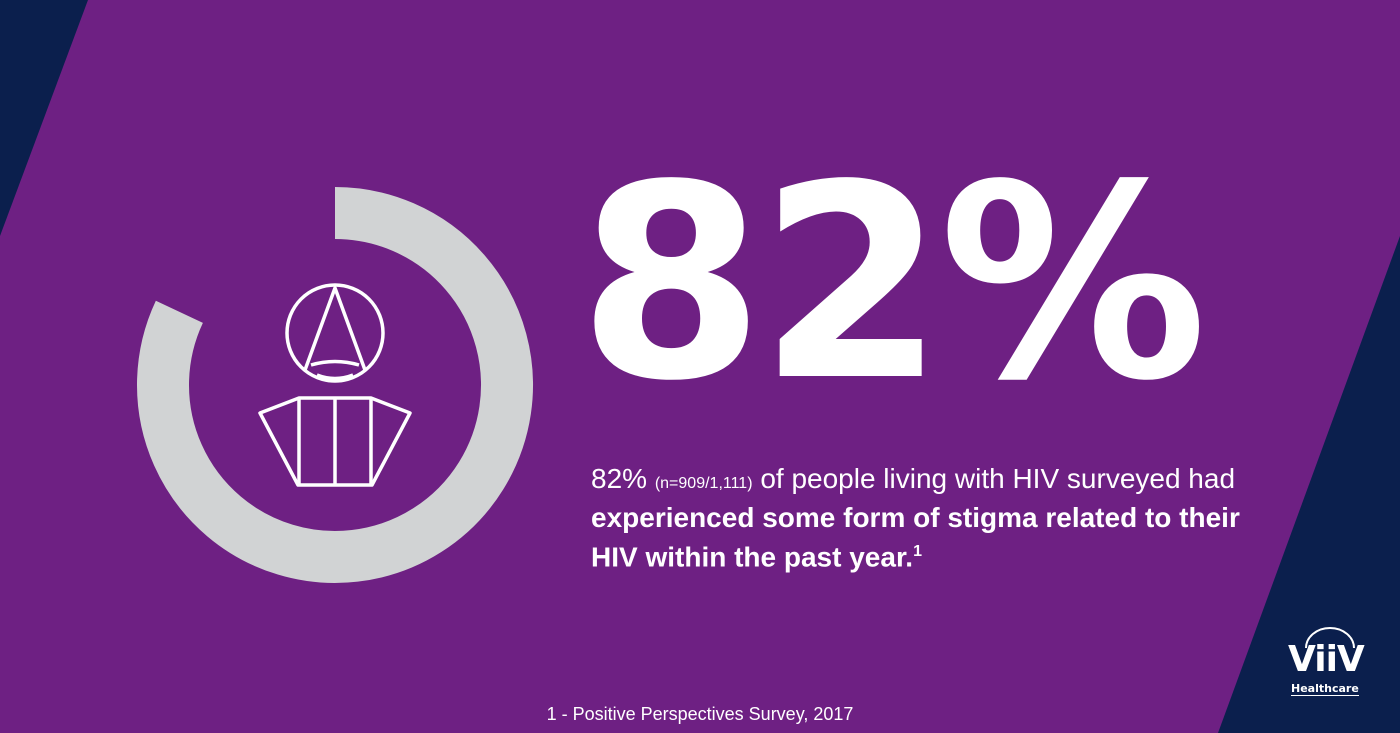 This screenshot has height=733, width=1400. Describe the element at coordinates (1330, 638) in the screenshot. I see `logo-arc-icon` at that location.